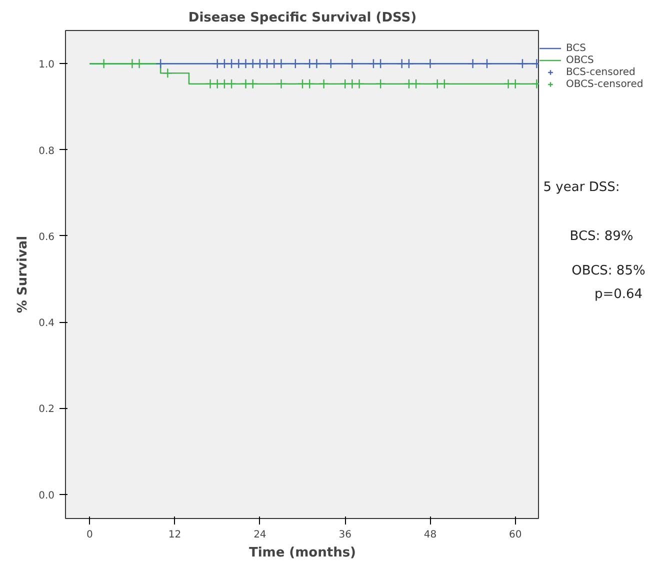 Image resolution: width=668 pixels, height=568 pixels. I want to click on legend-label: BCS, so click(576, 48).